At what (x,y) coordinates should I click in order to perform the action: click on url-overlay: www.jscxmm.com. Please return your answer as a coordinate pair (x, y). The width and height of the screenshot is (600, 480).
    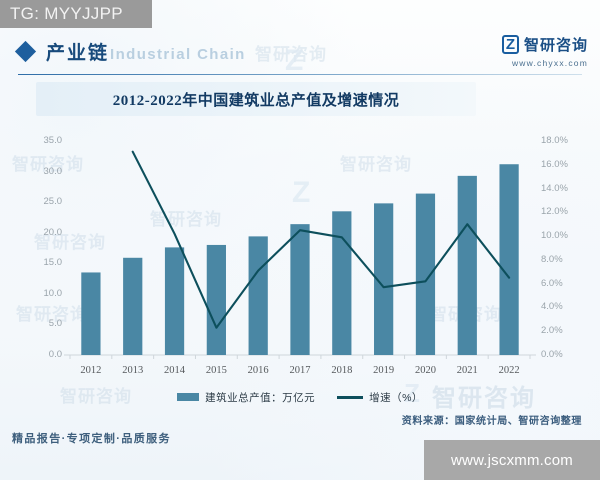
    Looking at the image, I should click on (512, 460).